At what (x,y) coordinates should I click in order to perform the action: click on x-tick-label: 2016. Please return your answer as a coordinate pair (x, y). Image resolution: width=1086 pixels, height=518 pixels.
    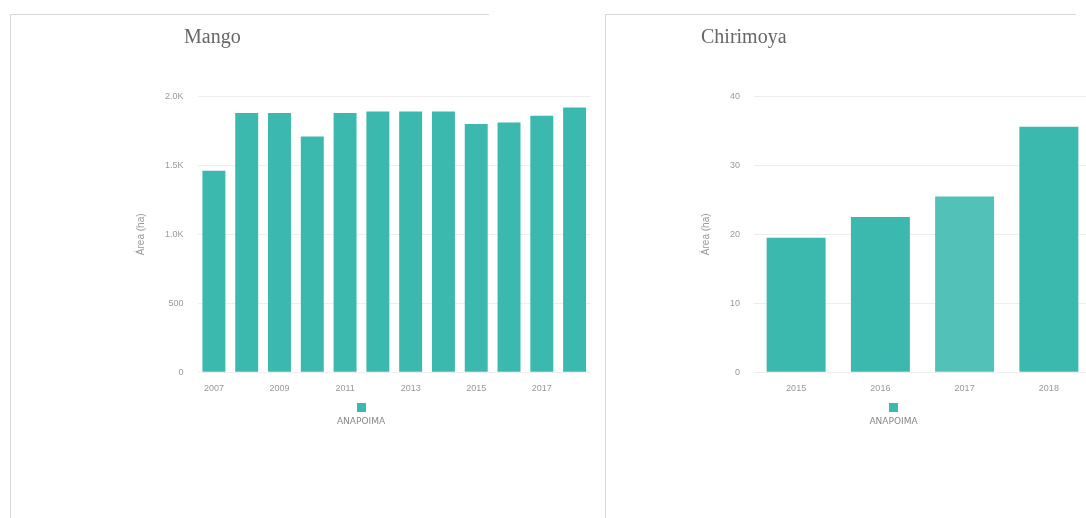
    Looking at the image, I should click on (880, 388).